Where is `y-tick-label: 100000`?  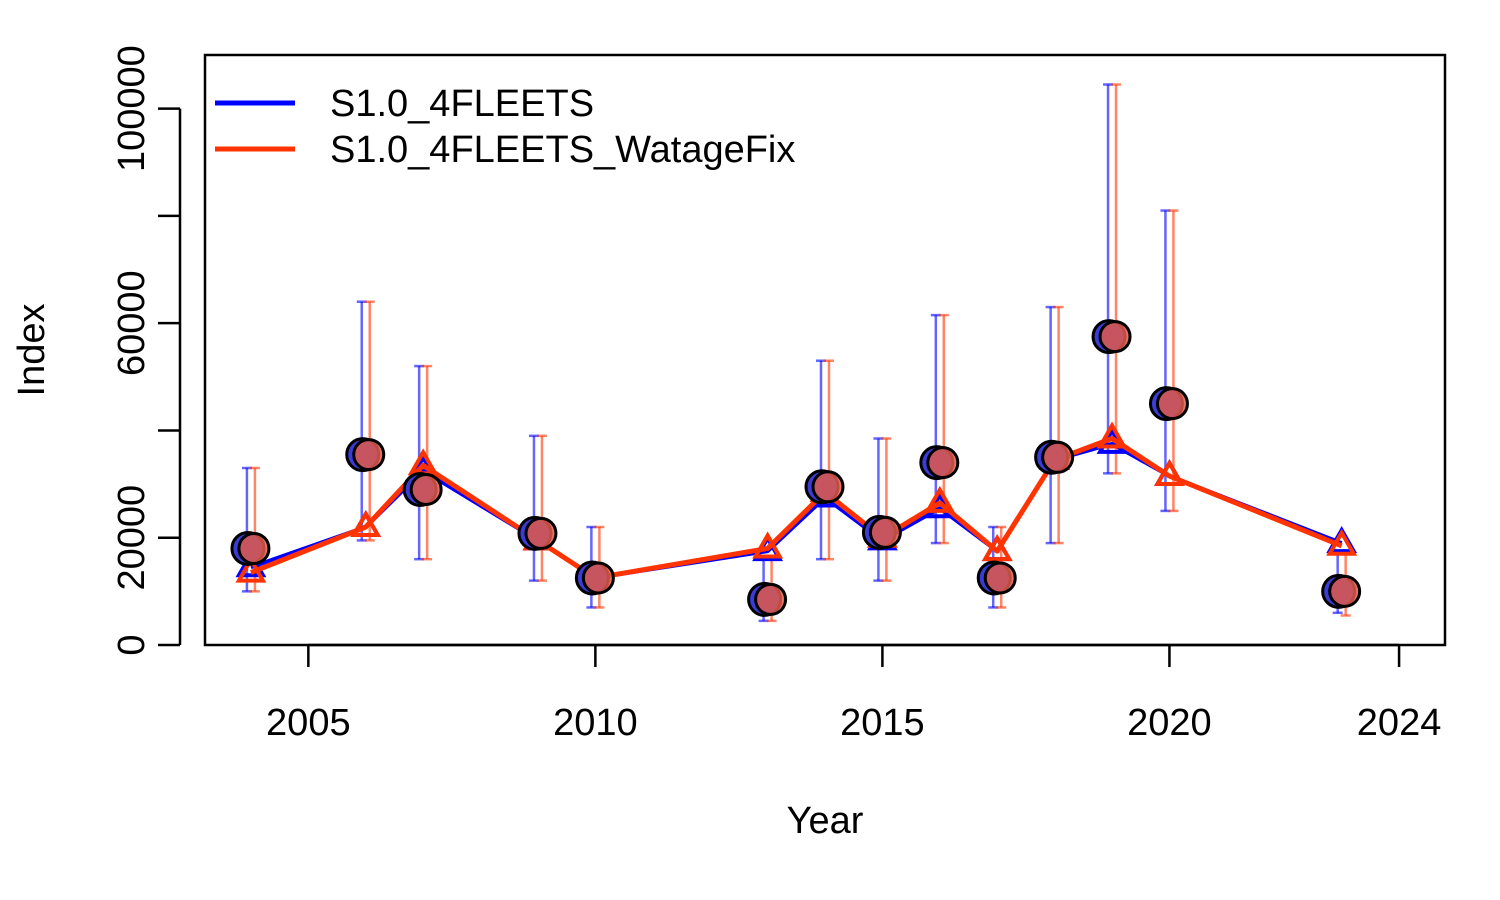 y-tick-label: 100000 is located at coordinates (132, 108).